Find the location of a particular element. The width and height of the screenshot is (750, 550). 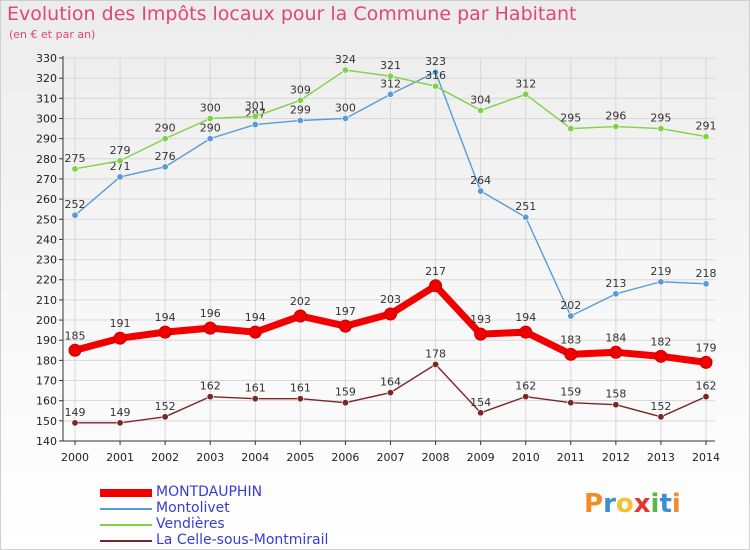

y-tick-label: 300 is located at coordinates (46, 118).